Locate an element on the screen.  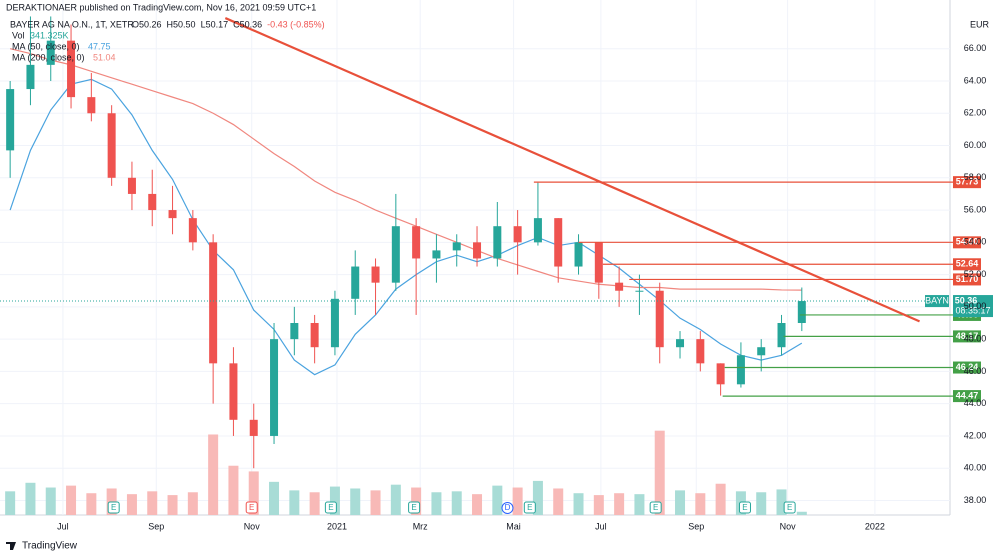
last-price-box is located at coordinates (973, 306).